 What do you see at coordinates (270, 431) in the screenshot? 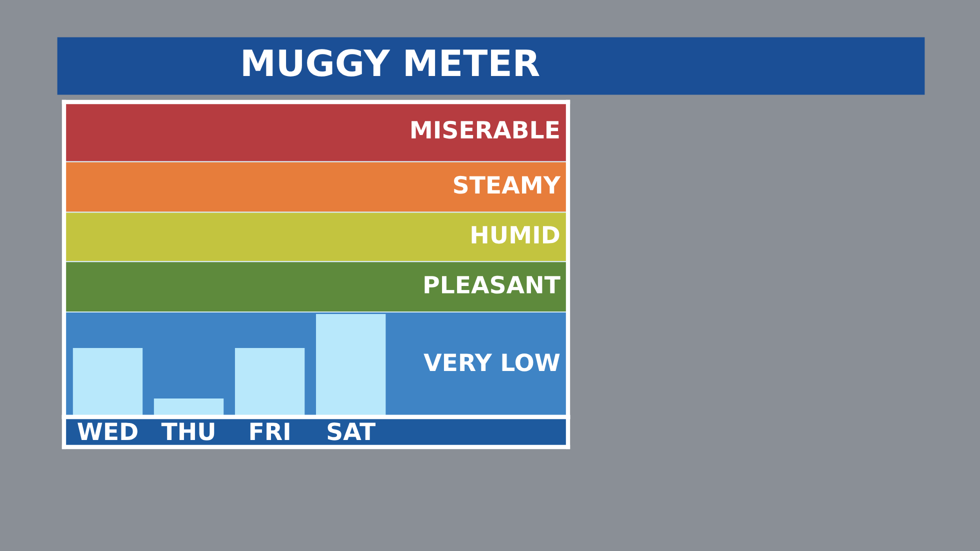
I see `x-tick-label: FRI` at bounding box center [270, 431].